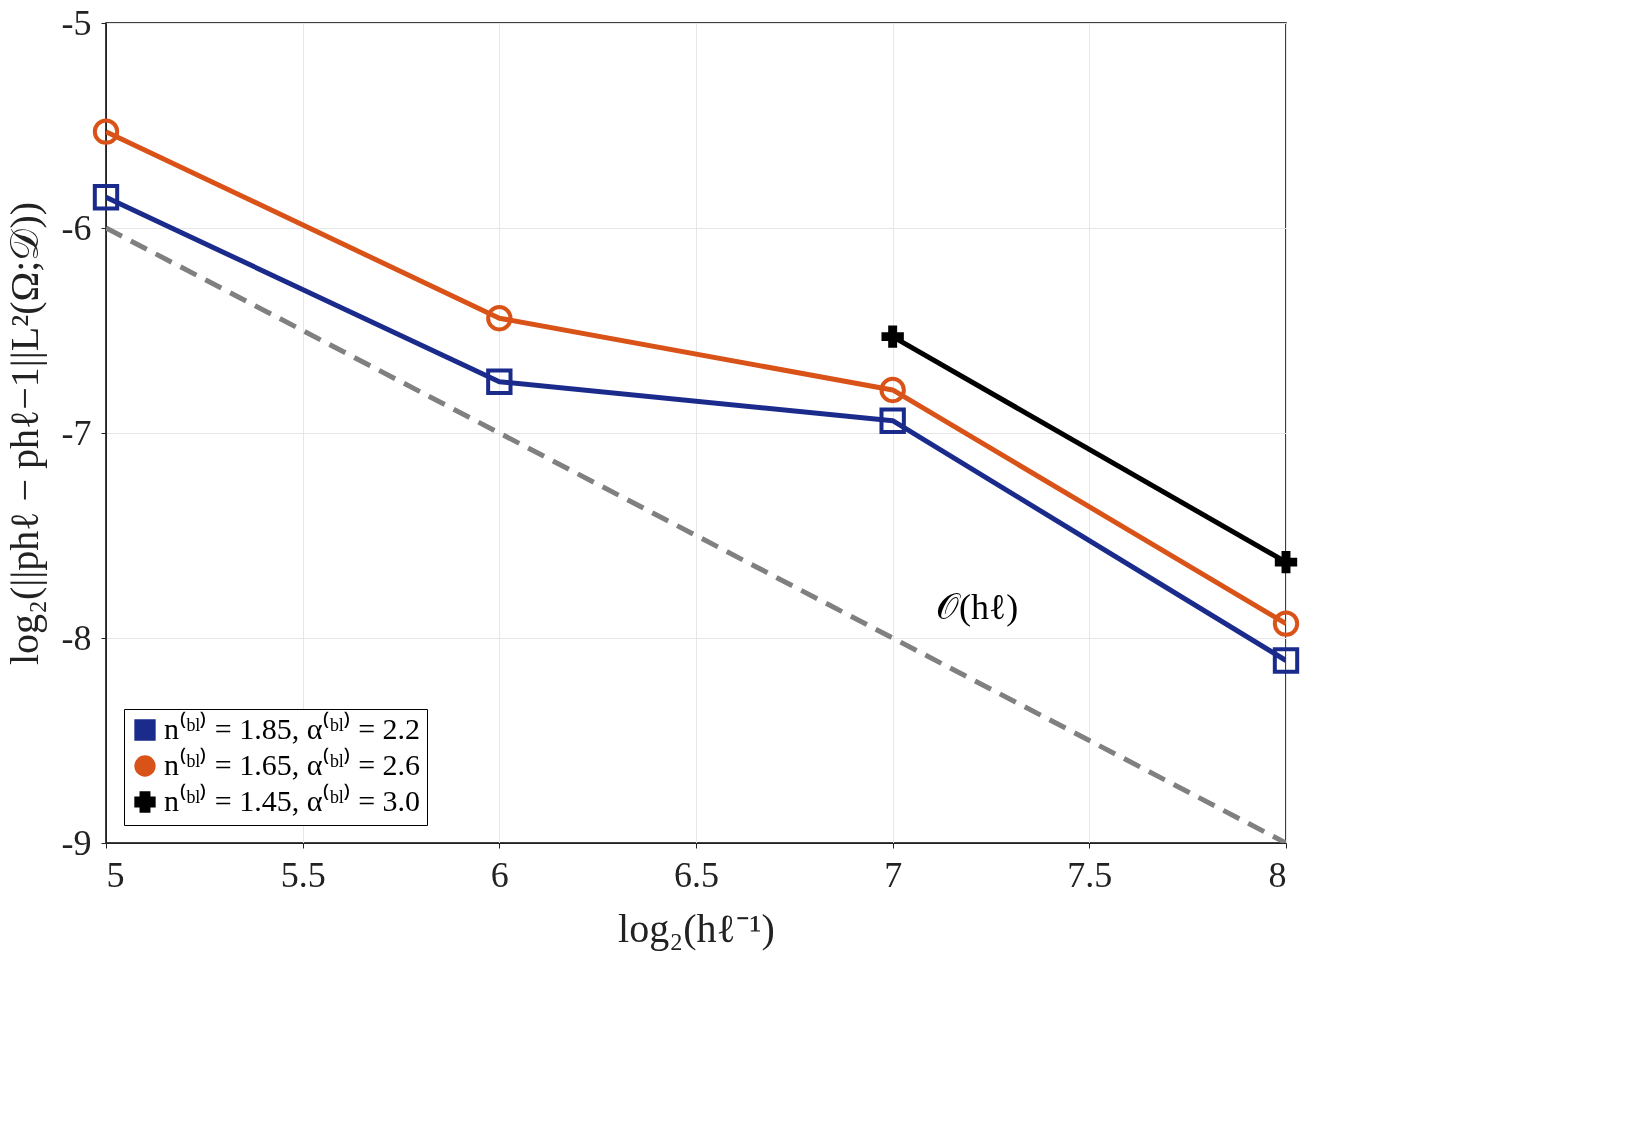 This screenshot has width=1630, height=1142. What do you see at coordinates (76, 22) in the screenshot?
I see `y-tick-label: -5` at bounding box center [76, 22].